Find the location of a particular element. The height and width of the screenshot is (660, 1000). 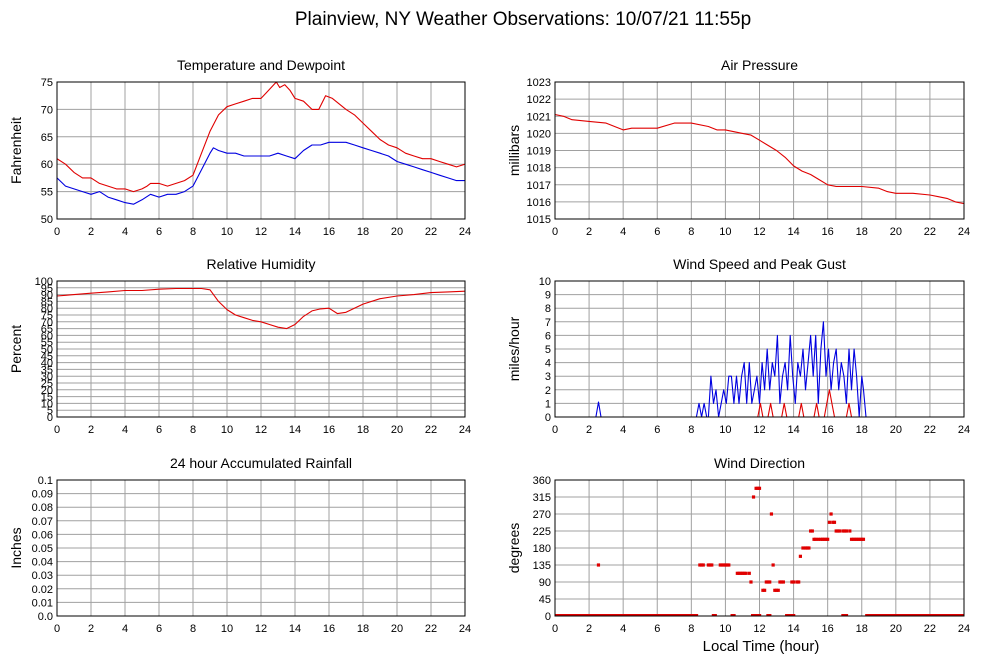

y-tick-label: 30 is located at coordinates (47, 377).